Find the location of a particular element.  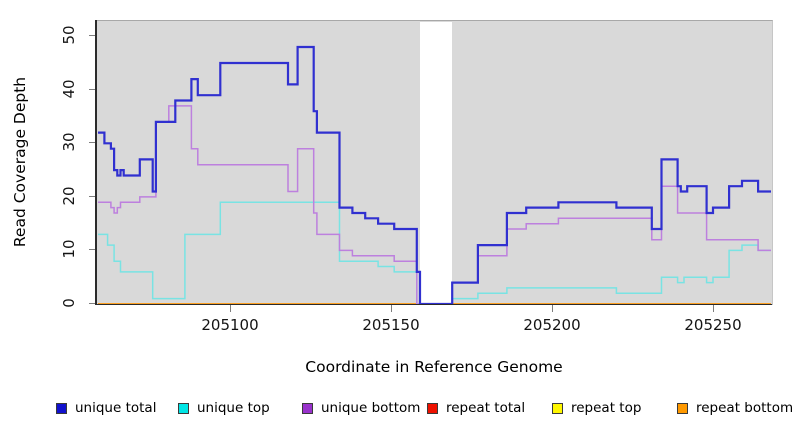

unique-bottom-swatch-icon is located at coordinates (307, 408).